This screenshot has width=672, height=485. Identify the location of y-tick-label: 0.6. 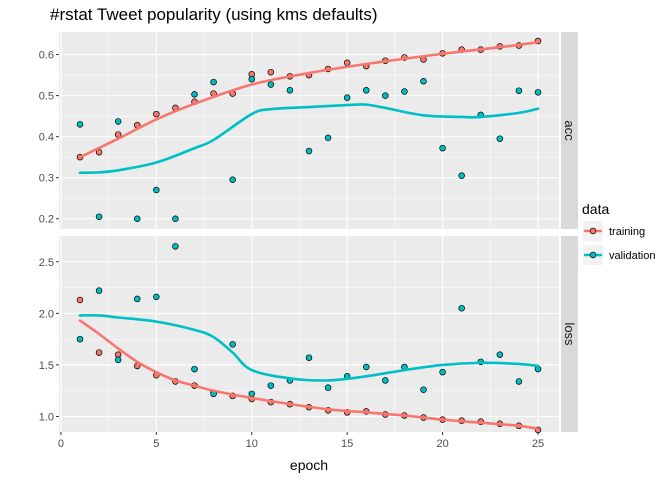
(46, 56).